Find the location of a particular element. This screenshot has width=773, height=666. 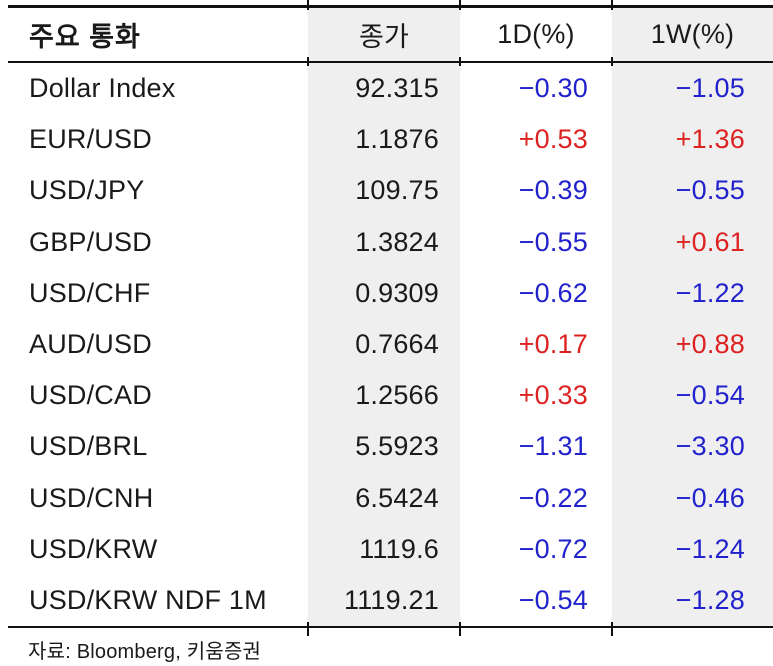

column-header-1w: 1W(%) is located at coordinates (692, 34).